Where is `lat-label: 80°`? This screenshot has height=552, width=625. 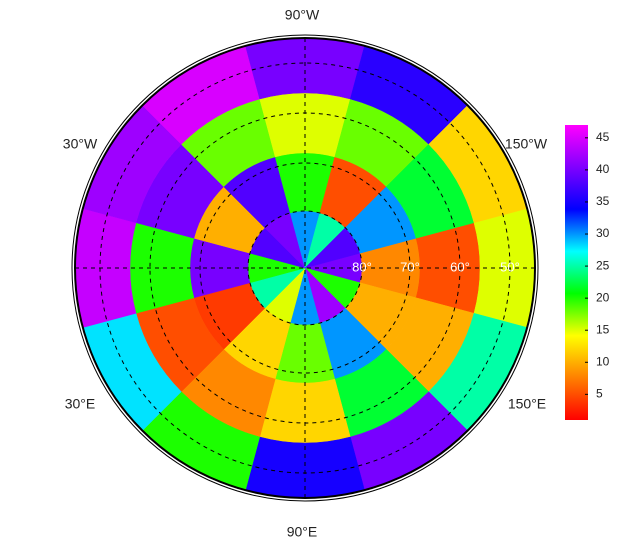 lat-label: 80° is located at coordinates (362, 266).